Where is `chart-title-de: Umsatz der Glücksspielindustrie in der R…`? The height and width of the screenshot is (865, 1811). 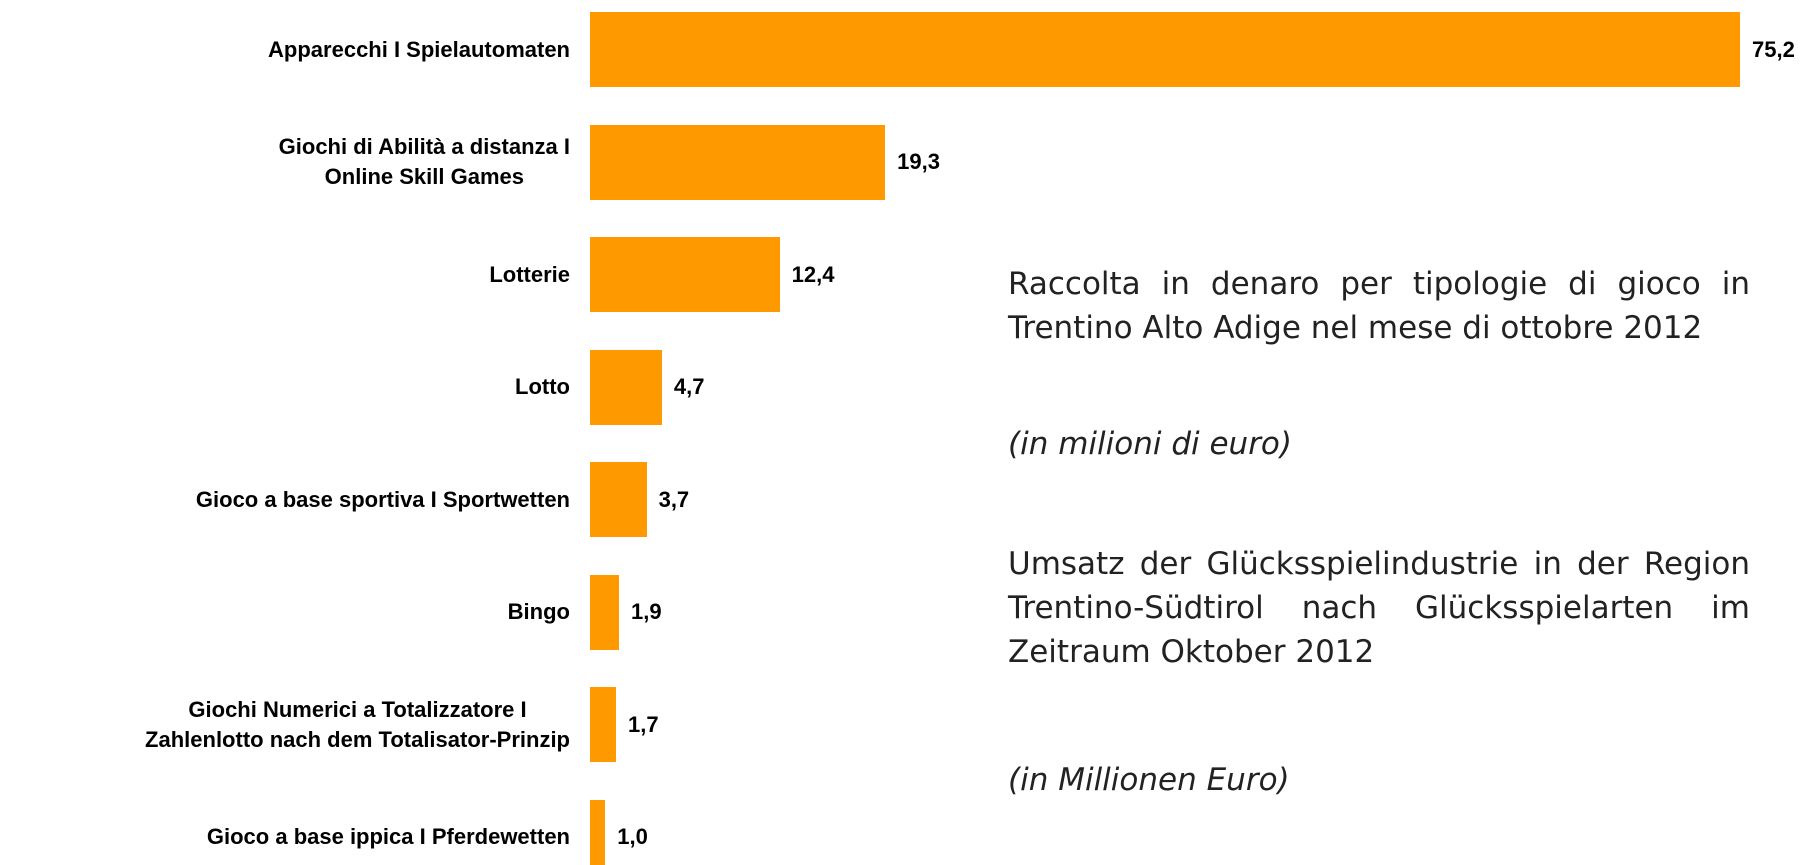
chart-title-de: Umsatz der Glücksspielindustrie in der R… is located at coordinates (1379, 608).